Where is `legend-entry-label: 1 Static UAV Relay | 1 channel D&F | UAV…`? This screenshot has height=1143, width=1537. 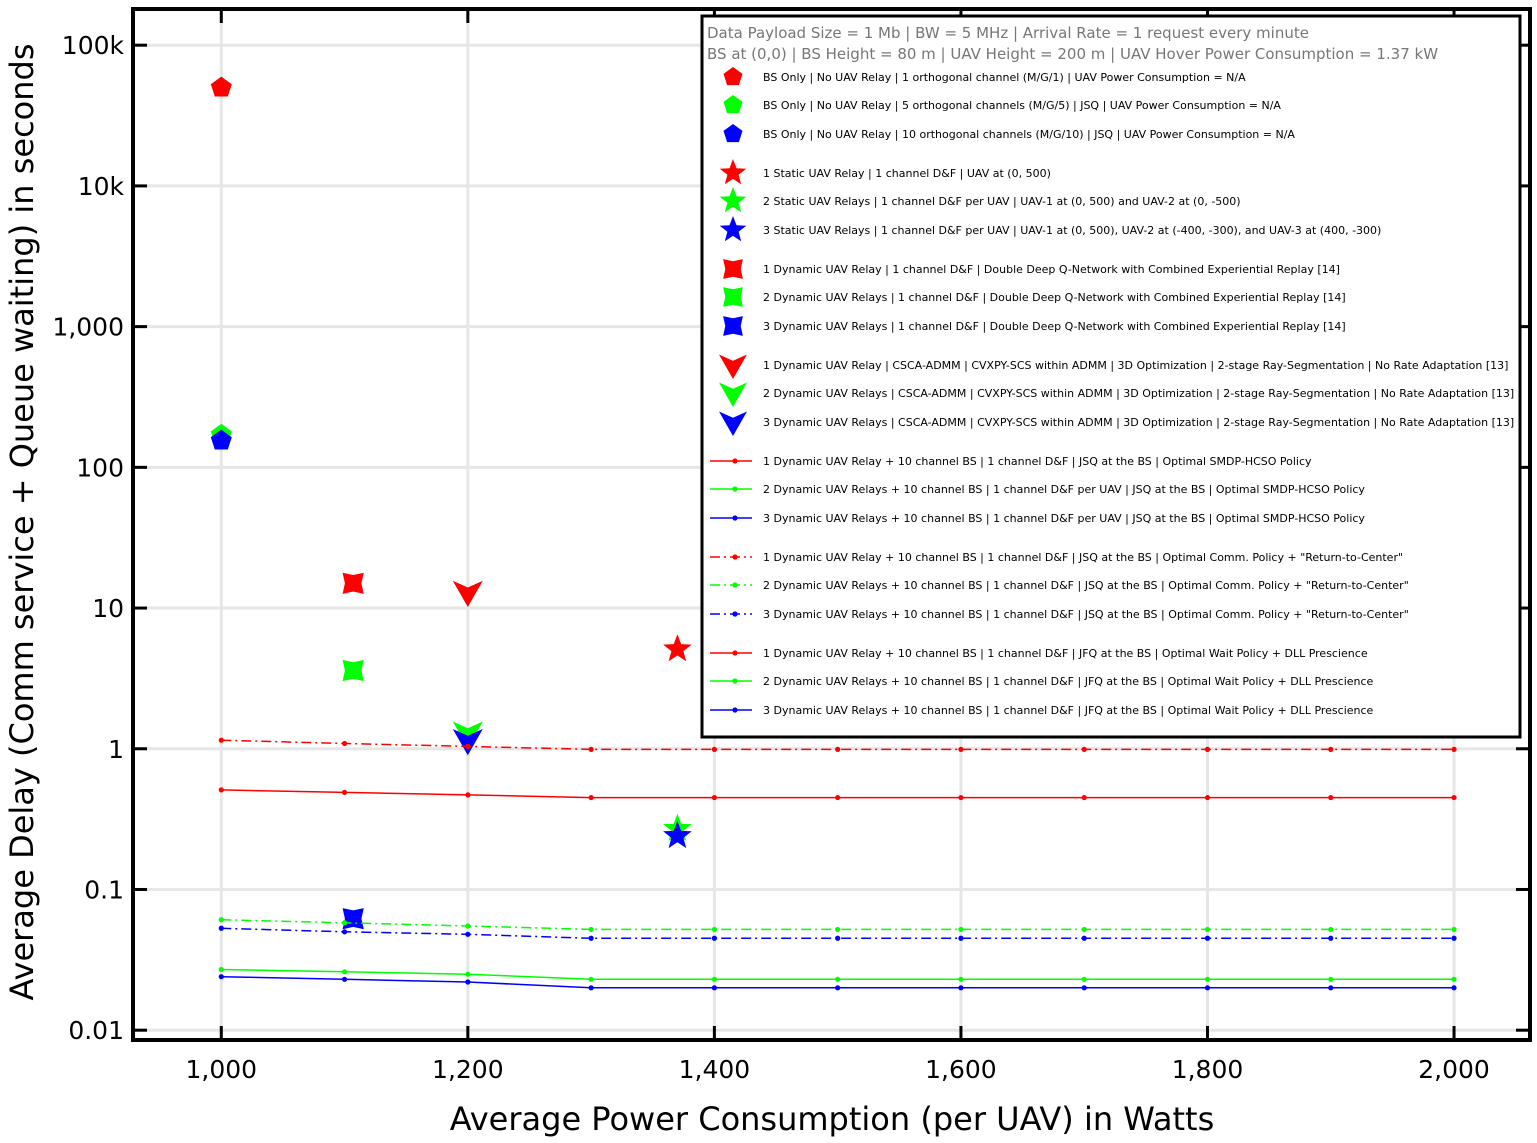
legend-entry-label: 1 Static UAV Relay | 1 channel D&F | UAV… is located at coordinates (907, 173).